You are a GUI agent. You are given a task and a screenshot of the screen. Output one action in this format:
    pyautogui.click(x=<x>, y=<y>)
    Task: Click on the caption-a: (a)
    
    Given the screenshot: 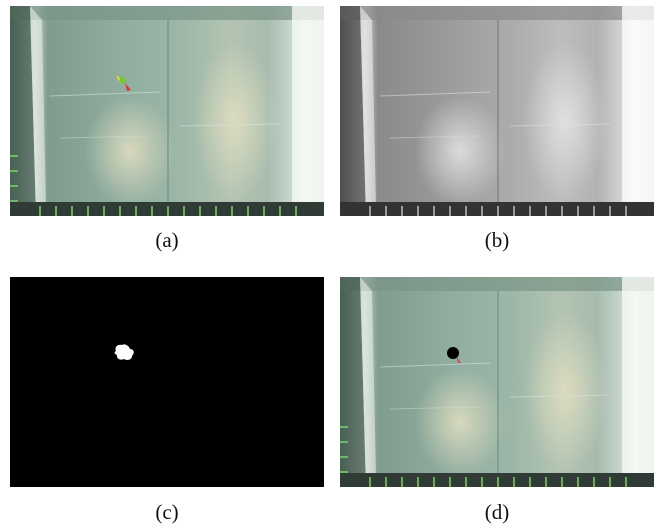 What is the action you would take?
    pyautogui.click(x=167, y=240)
    